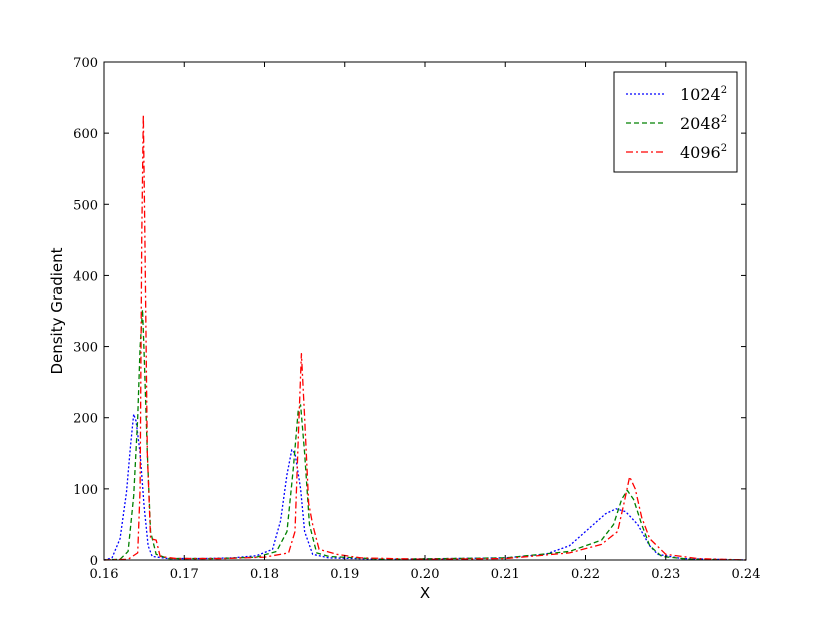 This screenshot has width=830, height=623. Describe the element at coordinates (585, 574) in the screenshot. I see `x-tick-label: 0.22` at that location.